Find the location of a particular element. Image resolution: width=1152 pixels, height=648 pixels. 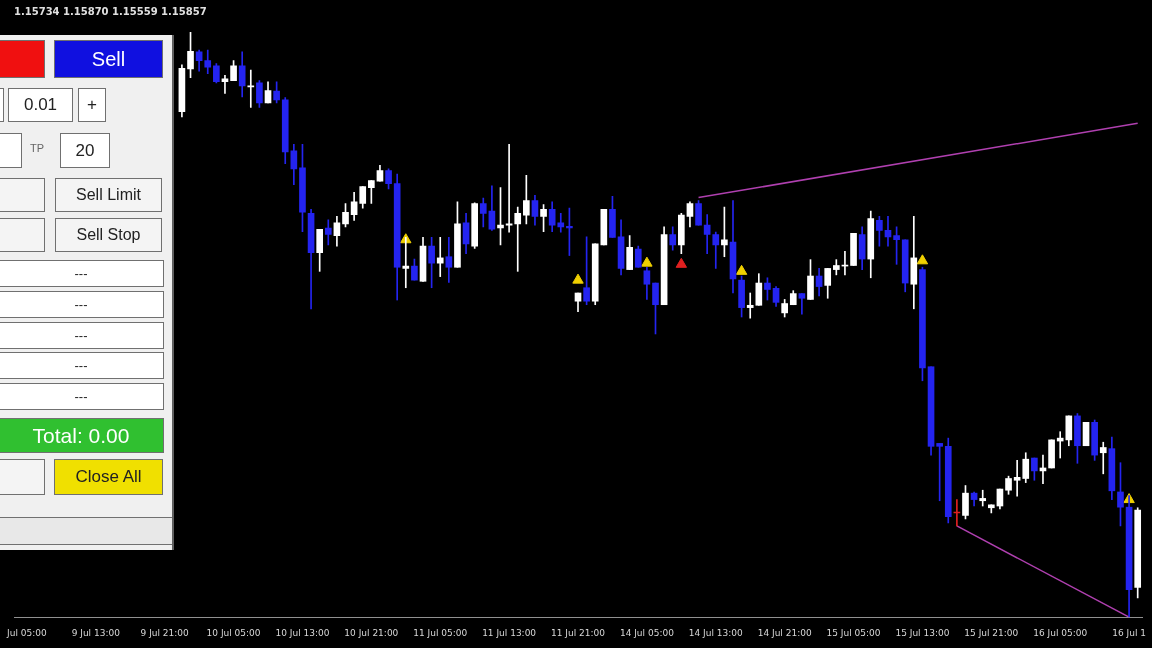

button: Sell Stop is located at coordinates (108, 235).